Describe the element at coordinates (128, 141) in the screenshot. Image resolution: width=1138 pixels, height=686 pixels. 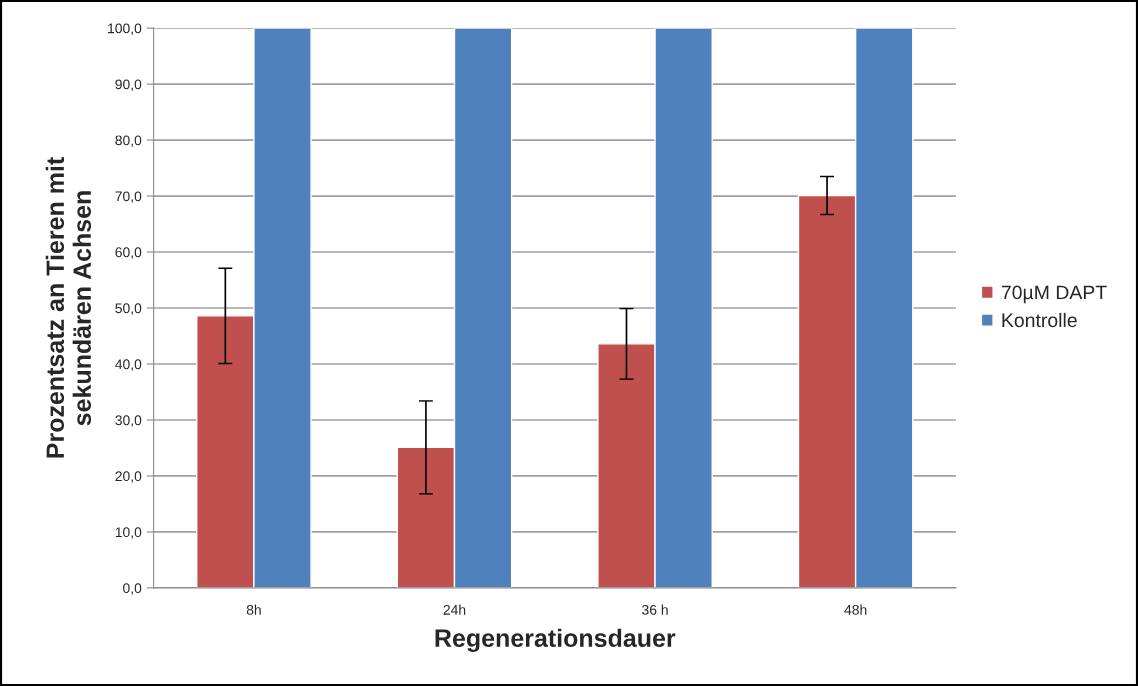
I see `y-tick-label: 80,0` at that location.